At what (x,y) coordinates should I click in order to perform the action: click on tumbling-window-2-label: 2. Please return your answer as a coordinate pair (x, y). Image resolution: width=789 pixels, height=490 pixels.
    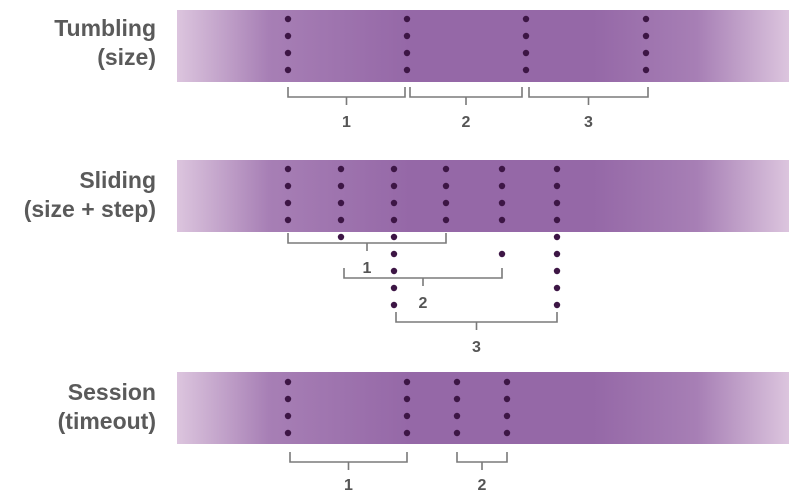
    Looking at the image, I should click on (466, 122).